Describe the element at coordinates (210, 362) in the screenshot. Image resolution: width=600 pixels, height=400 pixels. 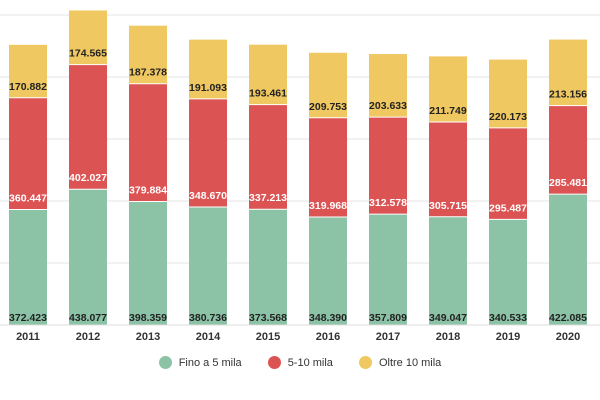
I see `legend-label: Fino a 5 mila` at that location.